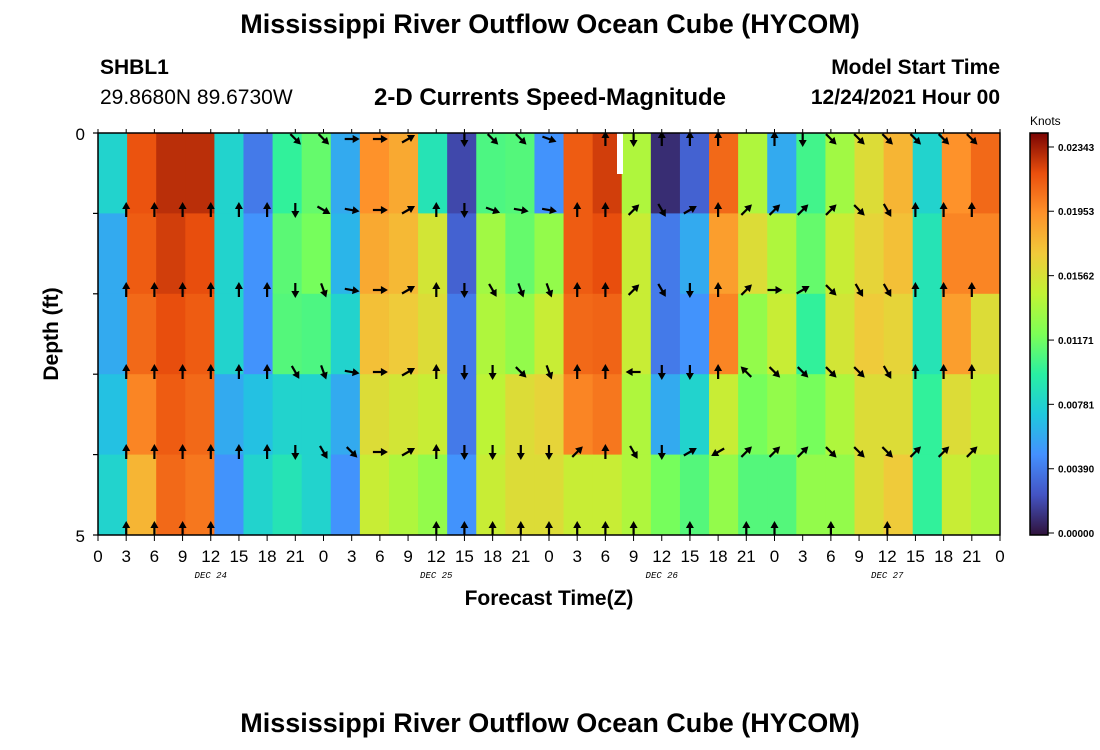 This screenshot has height=750, width=1100. What do you see at coordinates (134, 67) in the screenshot?
I see `station-id: SHBL1` at bounding box center [134, 67].